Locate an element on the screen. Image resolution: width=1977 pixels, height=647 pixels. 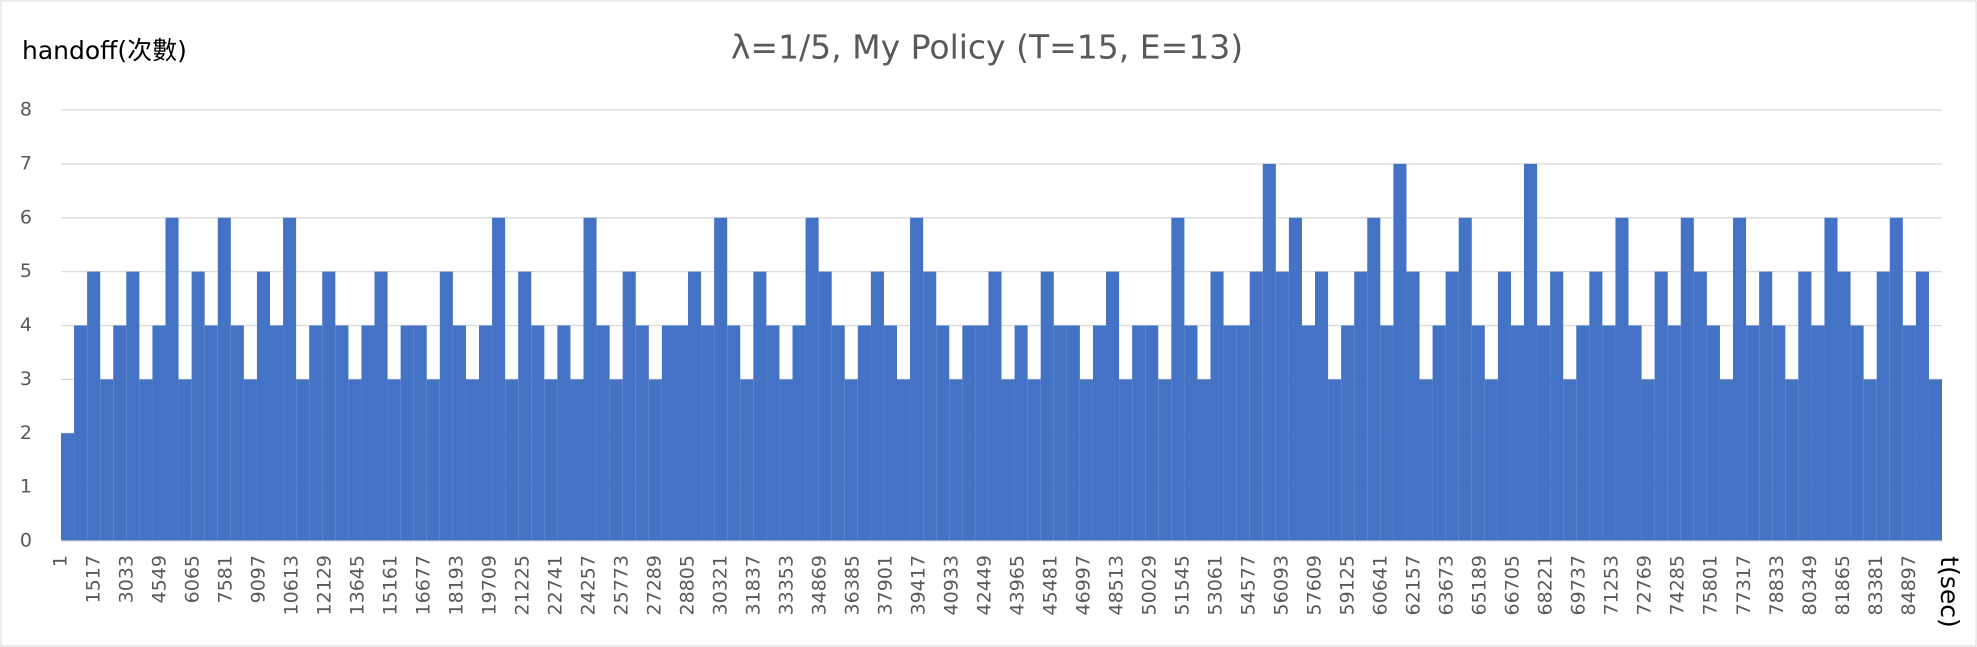
y-tick-label: 7 is located at coordinates (26, 163).